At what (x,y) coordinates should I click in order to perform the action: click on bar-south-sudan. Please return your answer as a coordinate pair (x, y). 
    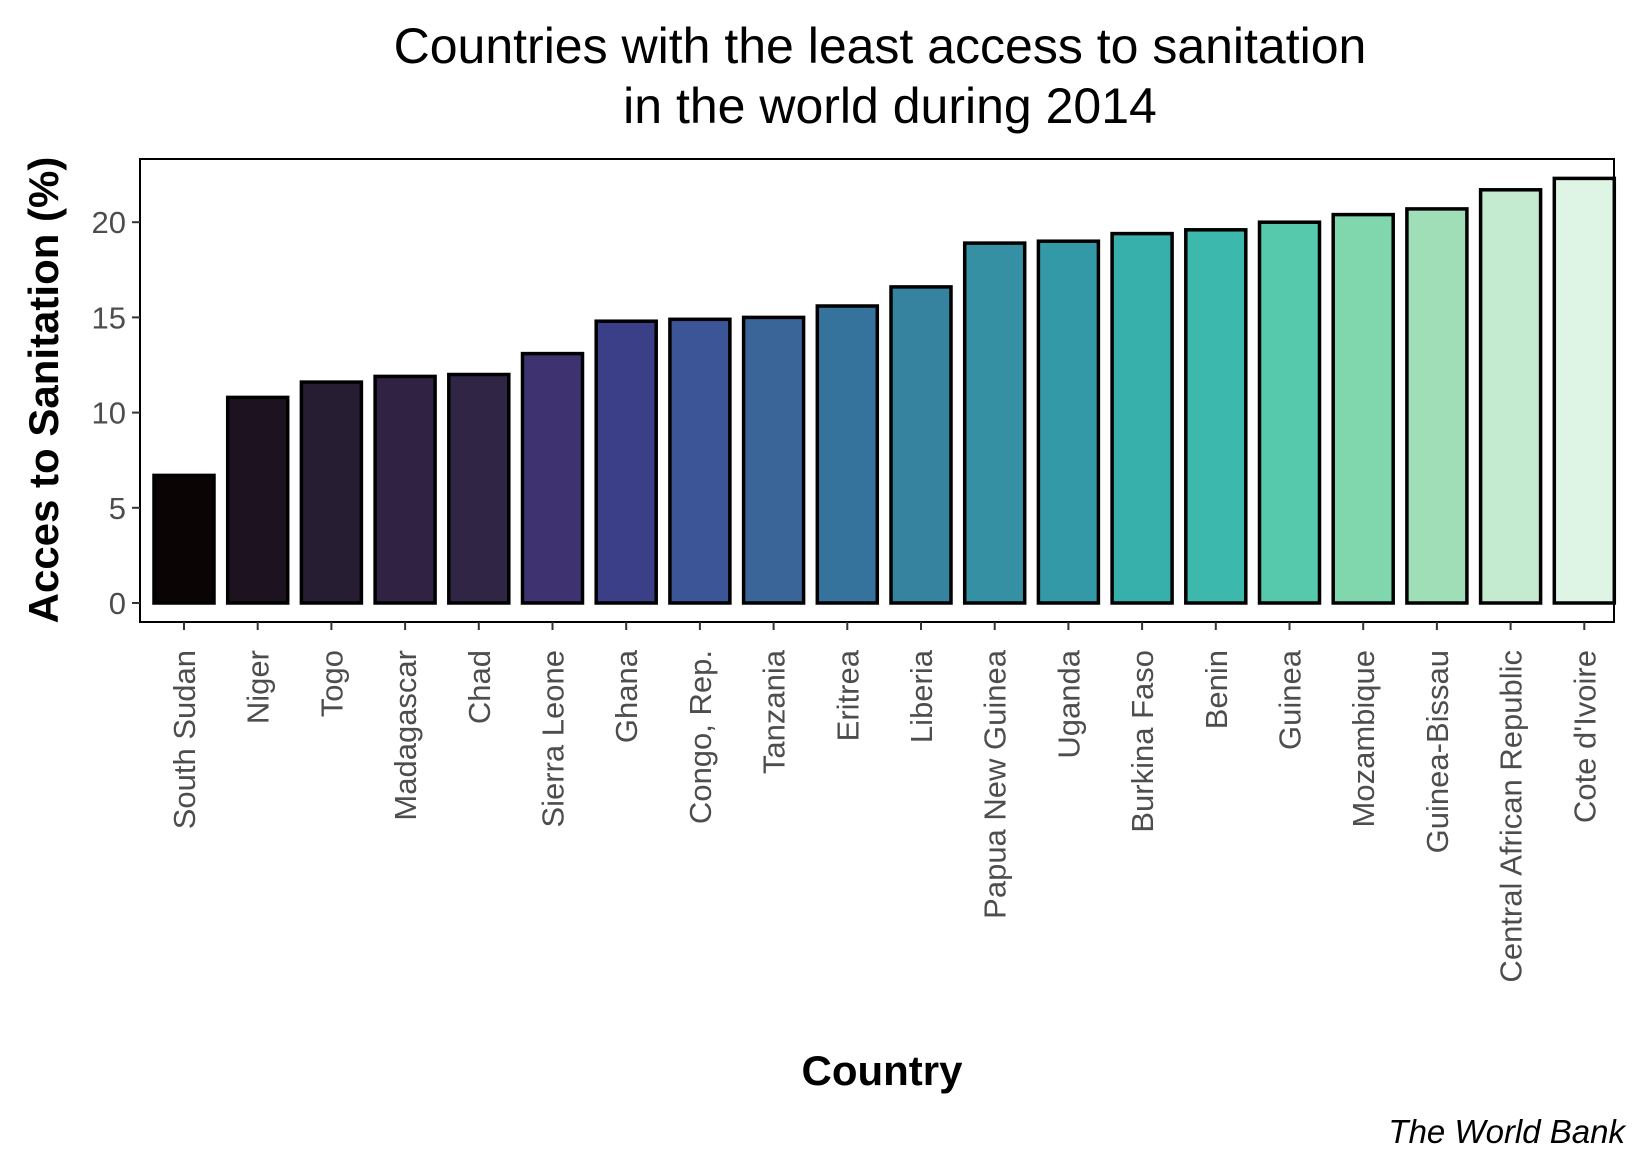
    Looking at the image, I should click on (184, 539).